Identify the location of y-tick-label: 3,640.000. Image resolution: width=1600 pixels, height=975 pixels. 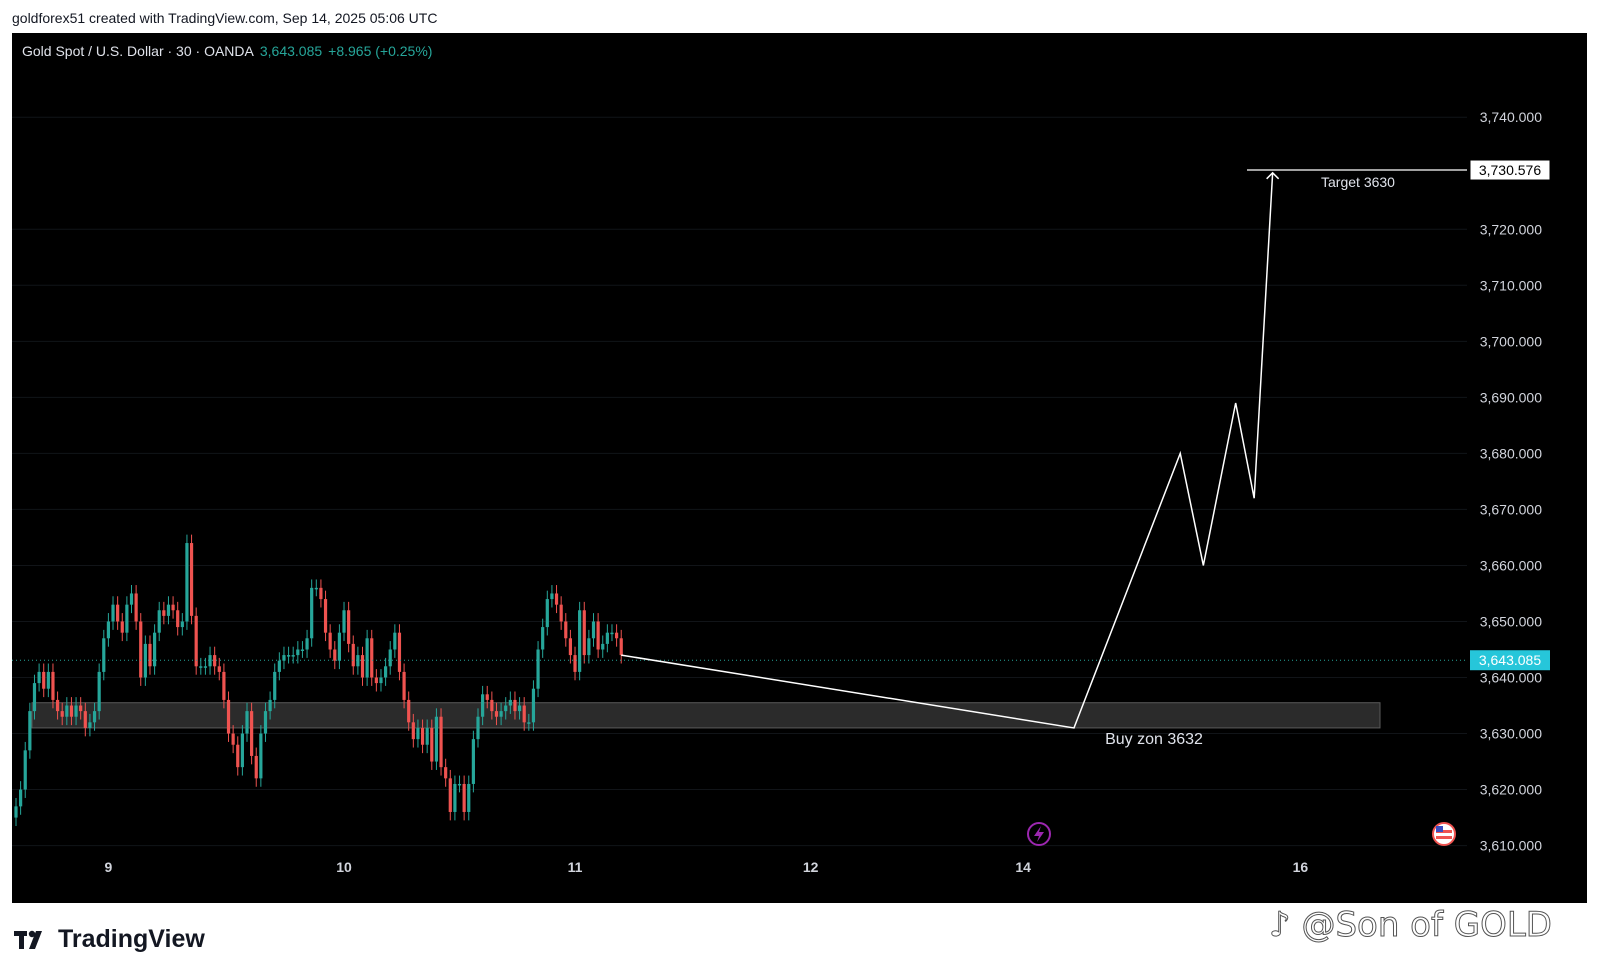
(1511, 678).